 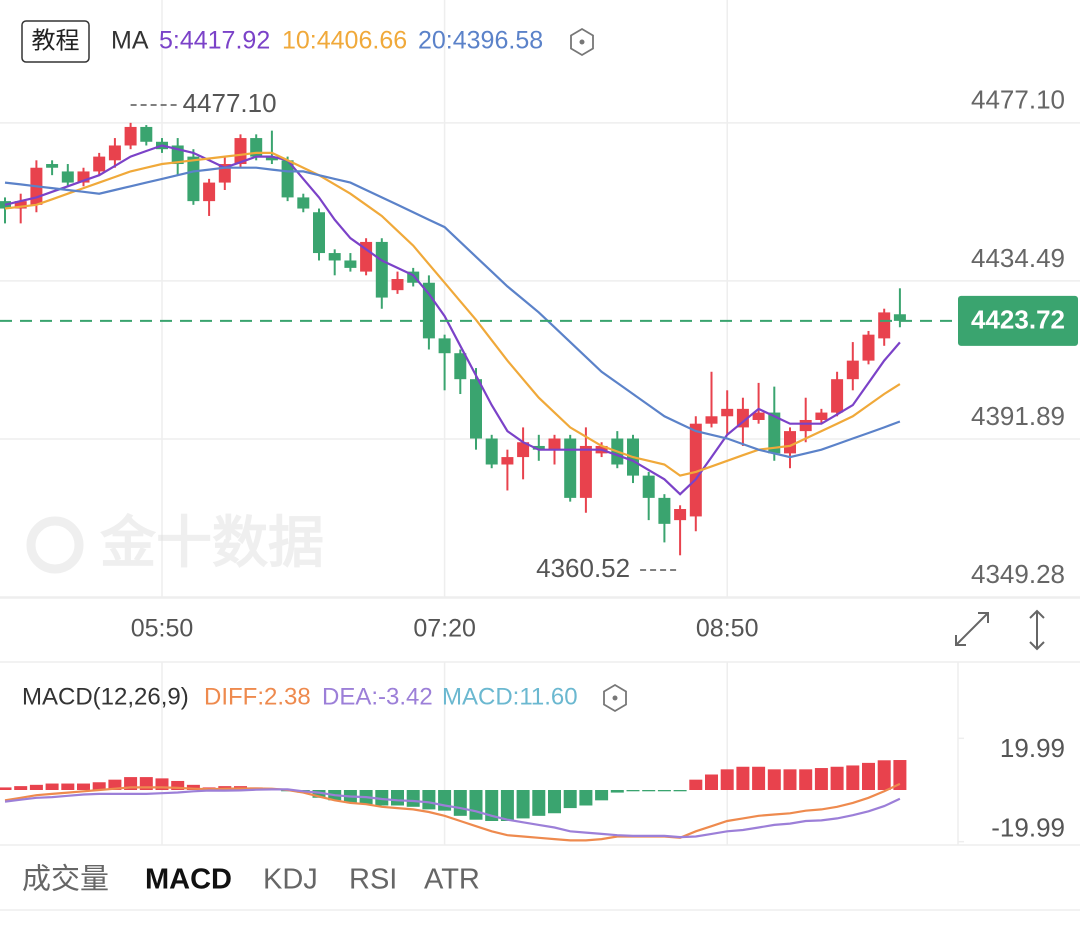 I want to click on indicator-tab: MACD, so click(x=188, y=880).